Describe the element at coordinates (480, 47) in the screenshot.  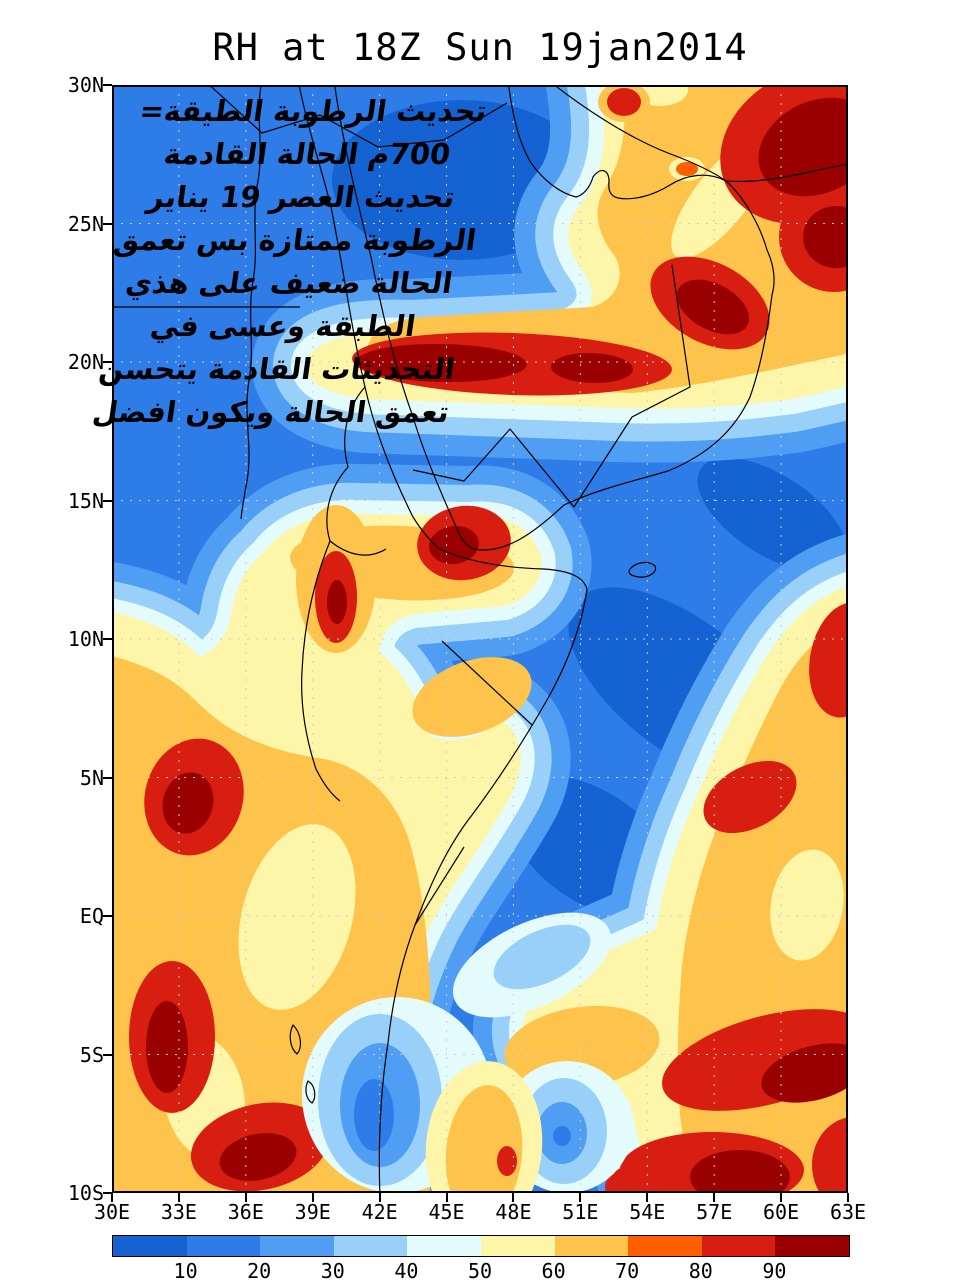
I see `chart-title: RH at 18Z Sun 19jan2014` at that location.